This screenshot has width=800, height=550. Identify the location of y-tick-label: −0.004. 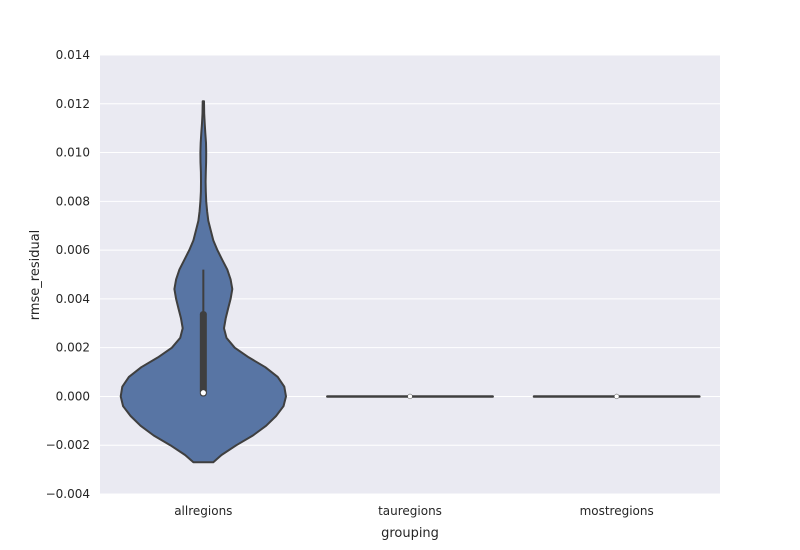
(68, 494).